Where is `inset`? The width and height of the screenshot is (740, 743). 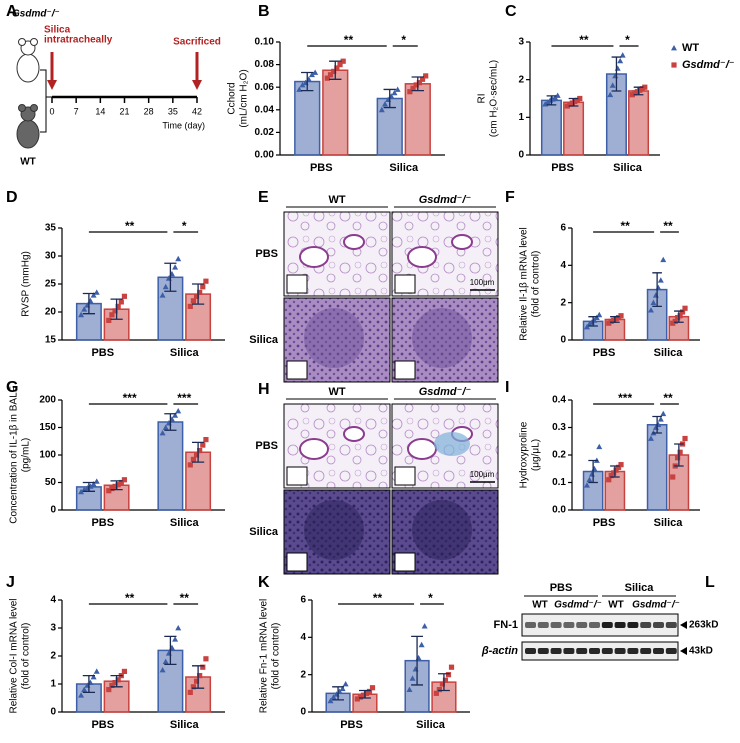
inset is located at coordinates (405, 562).